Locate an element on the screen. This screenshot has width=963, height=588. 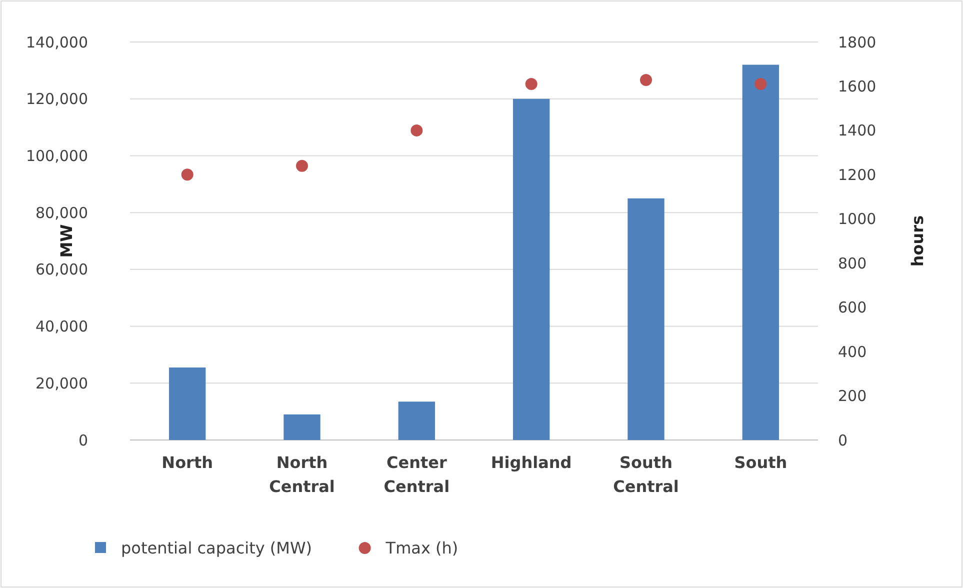
y-tick-label: 100,000 is located at coordinates (57, 155).